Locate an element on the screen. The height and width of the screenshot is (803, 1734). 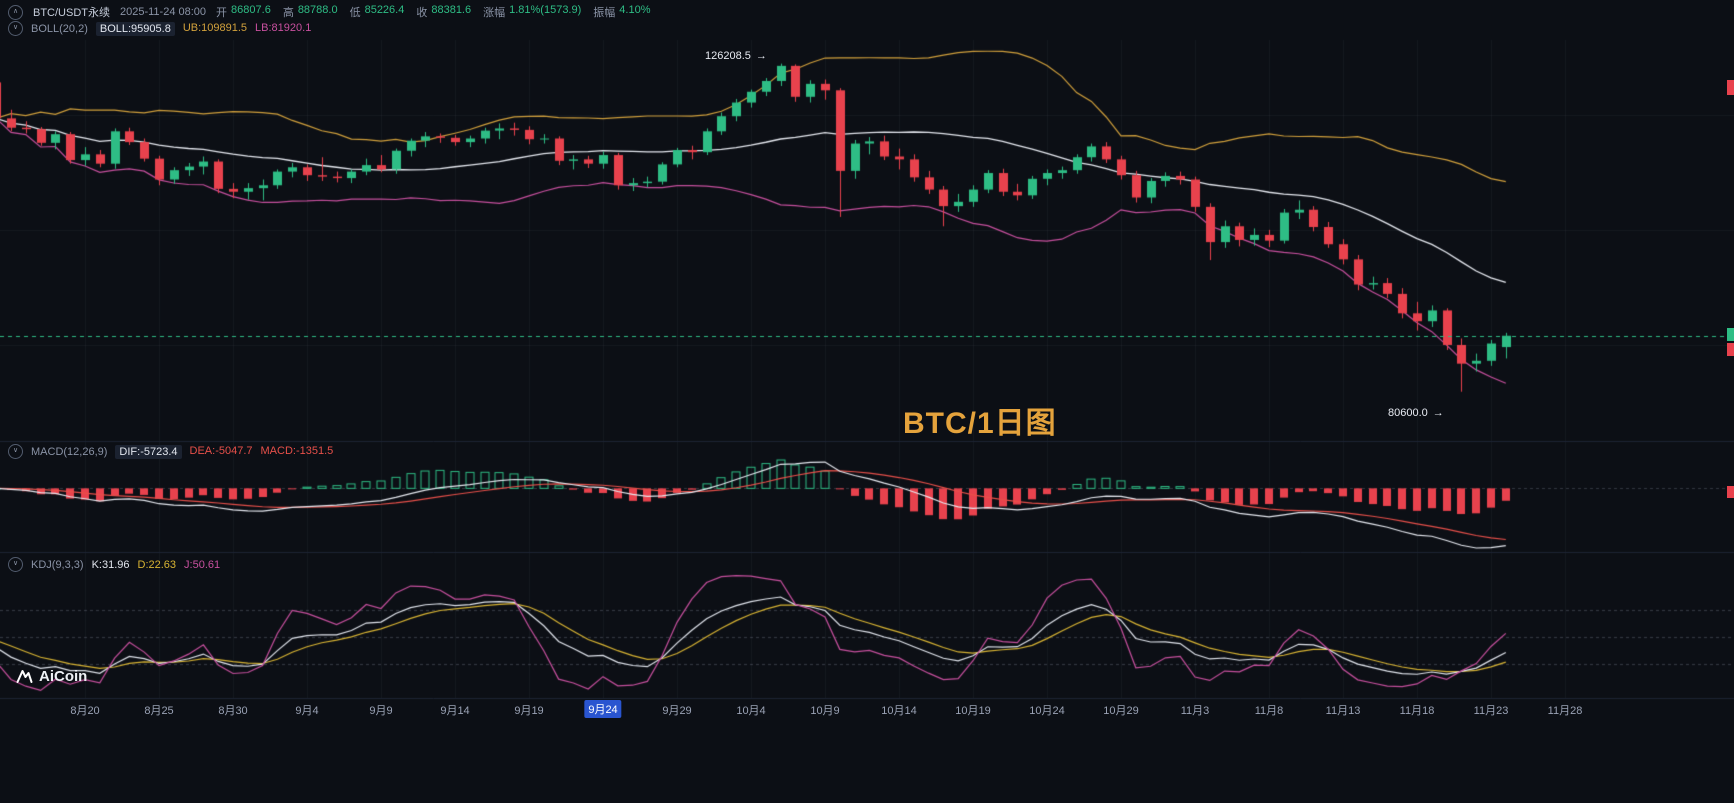
aicoin-logo-text: AiCoin is located at coordinates (63, 676).